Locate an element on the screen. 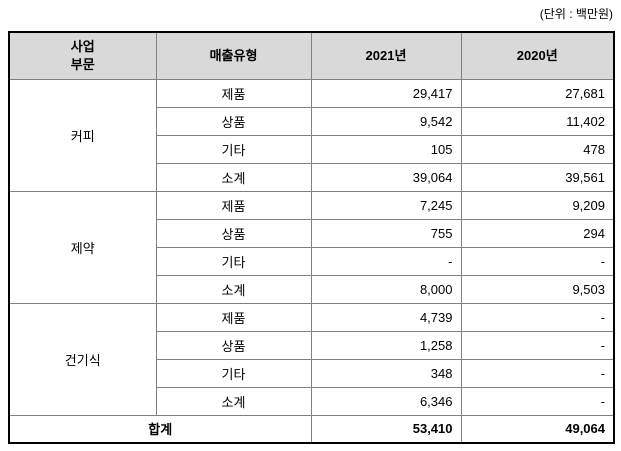 The width and height of the screenshot is (621, 451). value-2021-cell: 348 is located at coordinates (386, 373).